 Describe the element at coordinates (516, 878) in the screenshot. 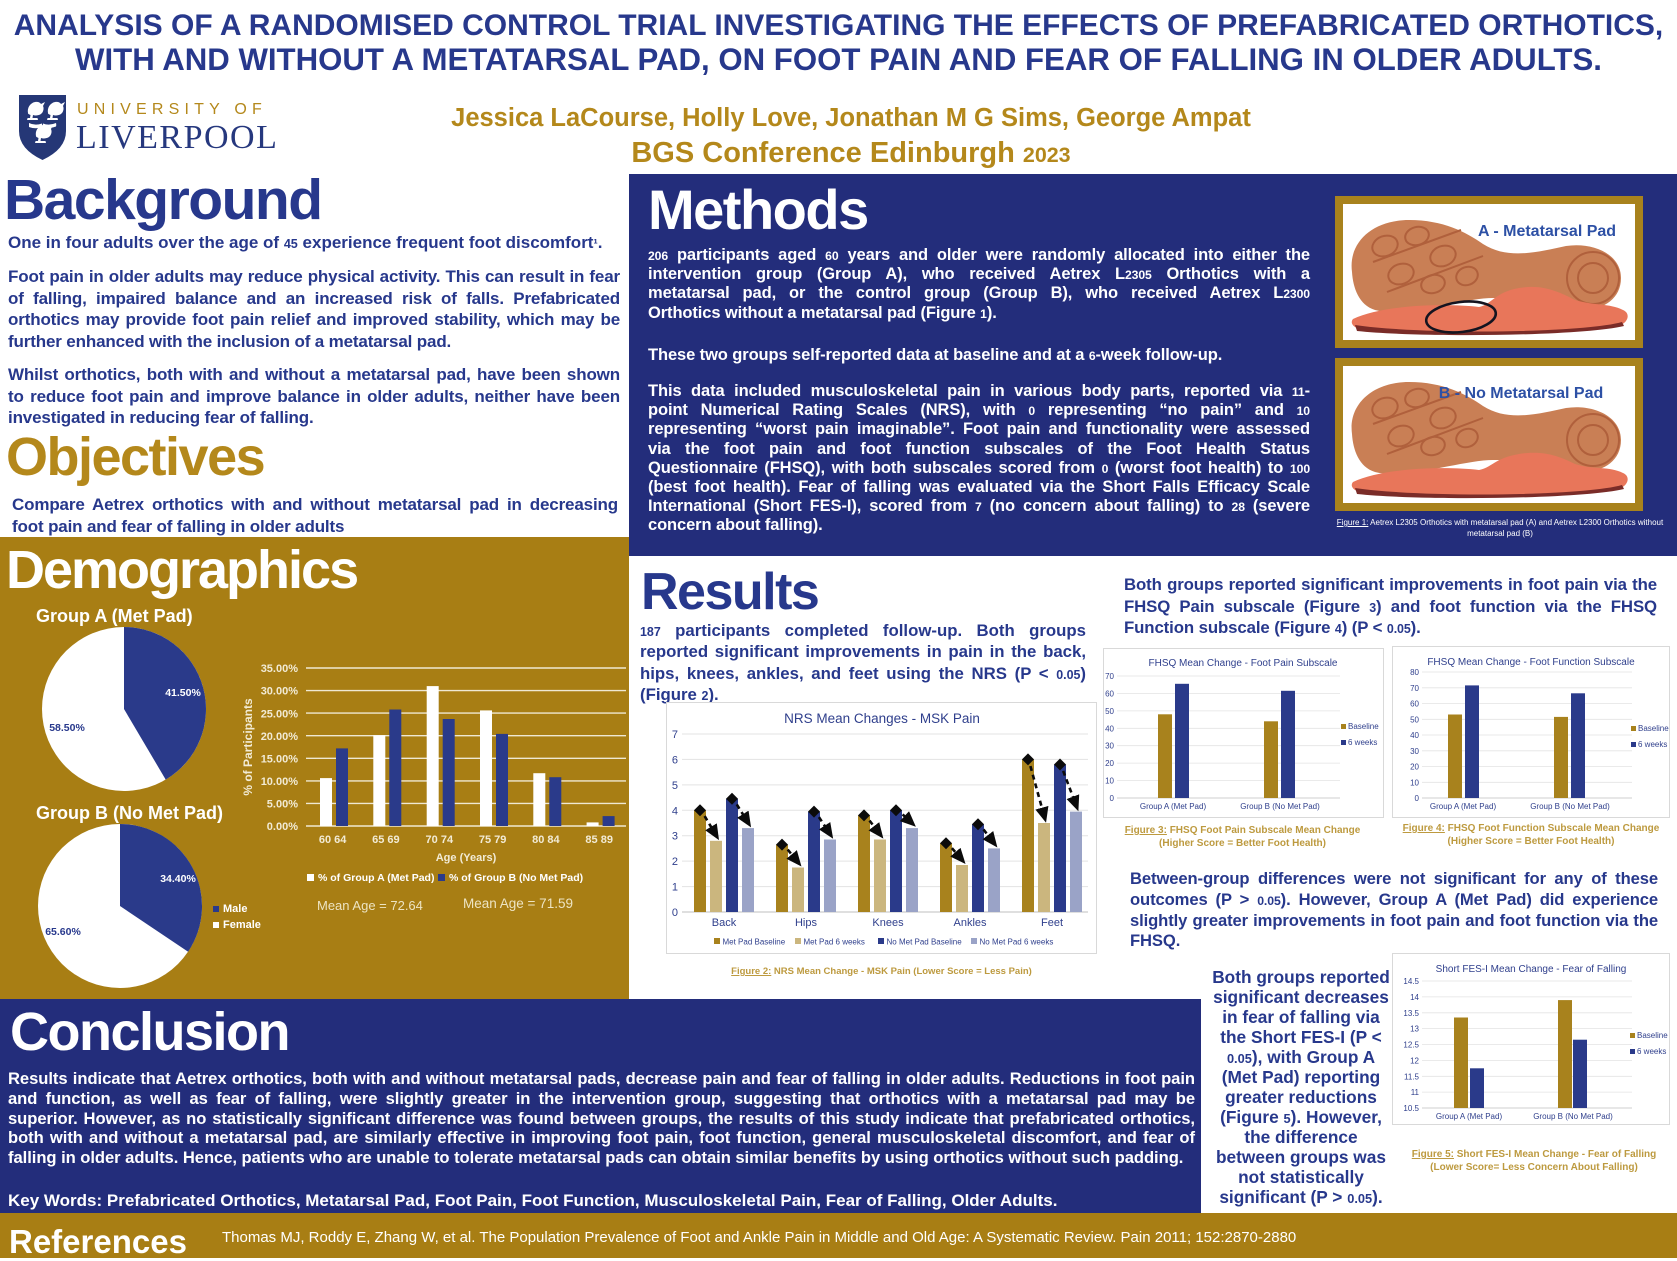

I see `svg-text: % of Group B (No Met Pad)` at that location.